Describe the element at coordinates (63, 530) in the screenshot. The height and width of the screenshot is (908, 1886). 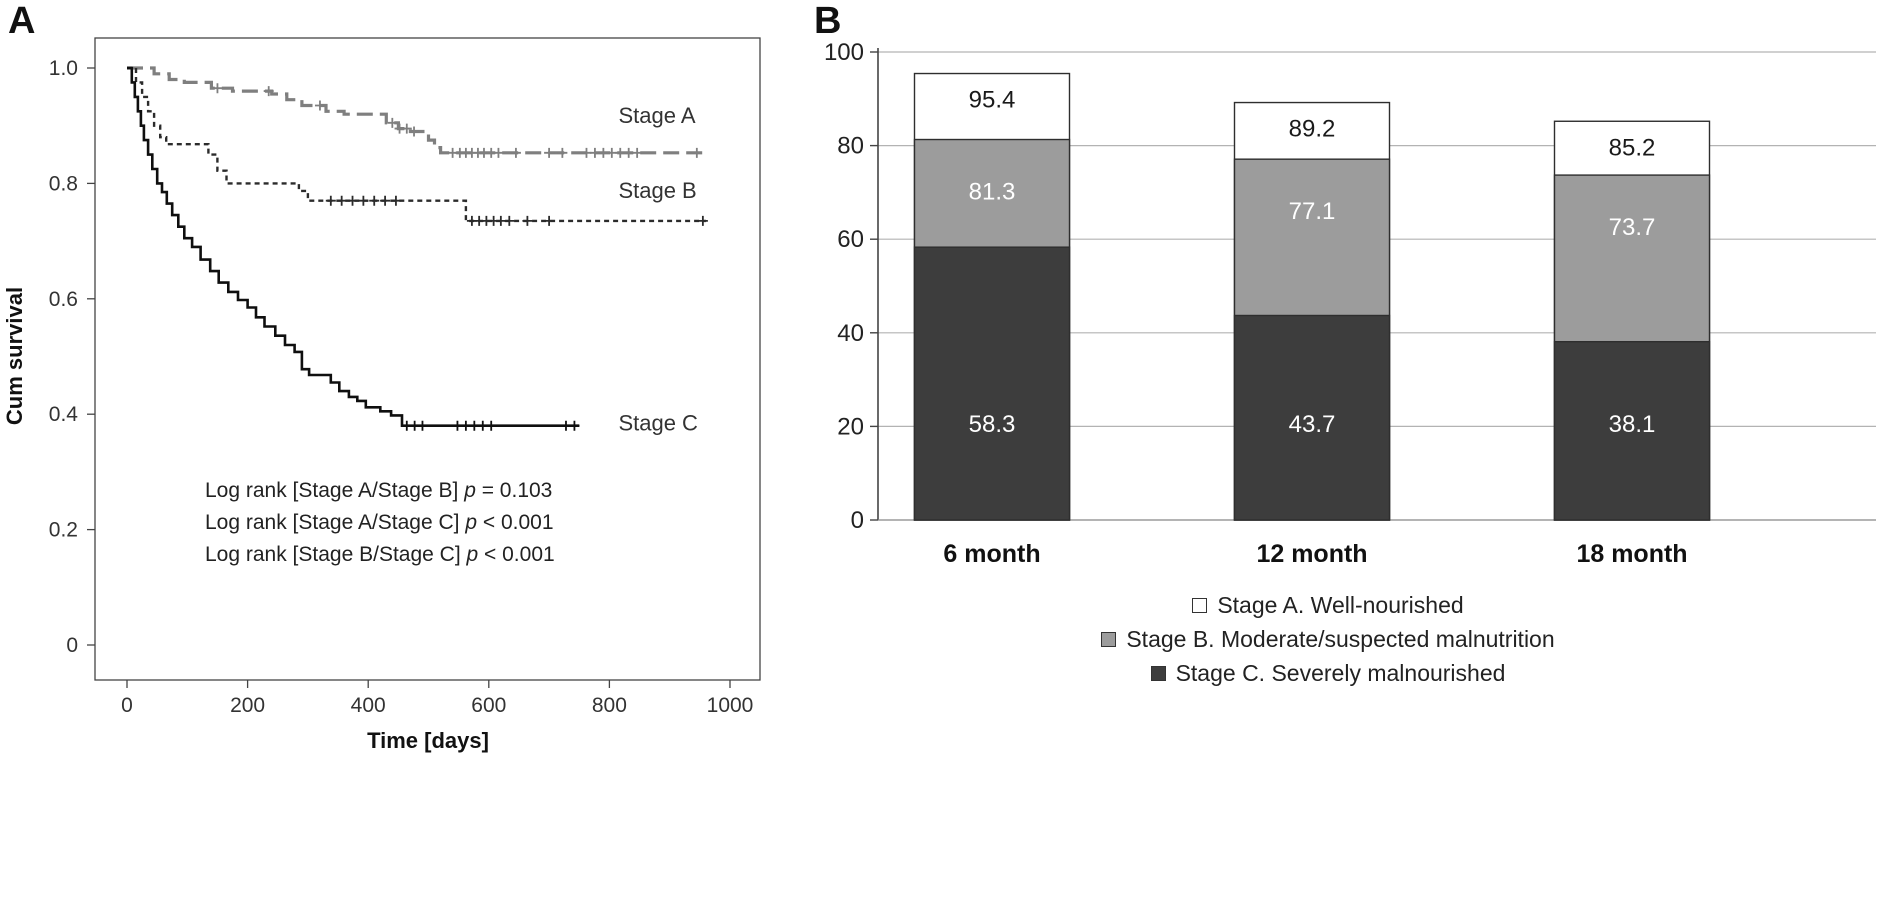
I see `y-tick-label: 0.2` at that location.